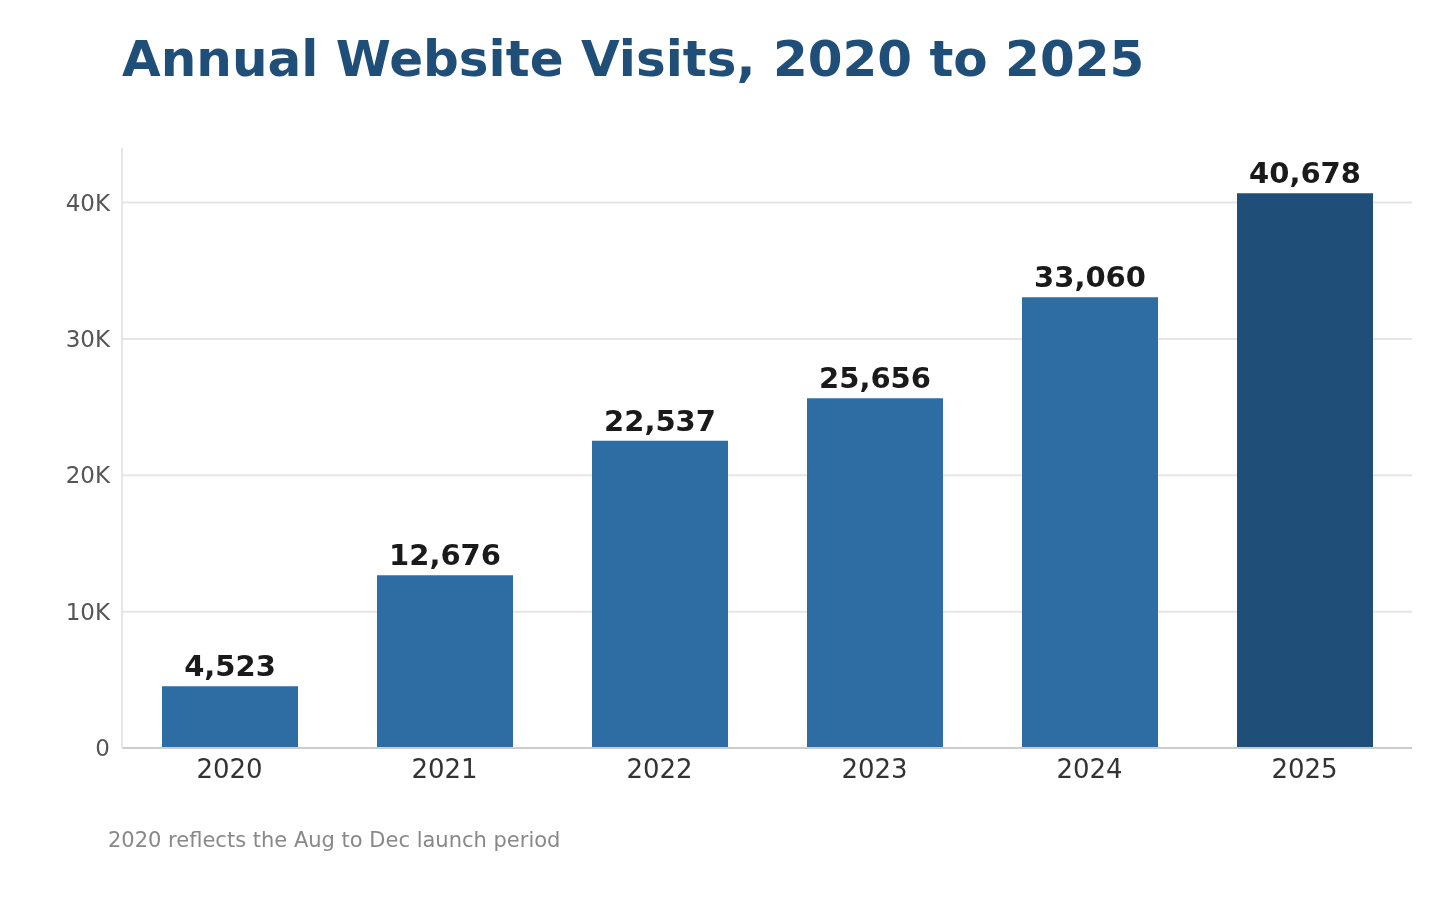 This screenshot has height=900, width=1440. I want to click on y-tick-label: 20K, so click(88, 475).